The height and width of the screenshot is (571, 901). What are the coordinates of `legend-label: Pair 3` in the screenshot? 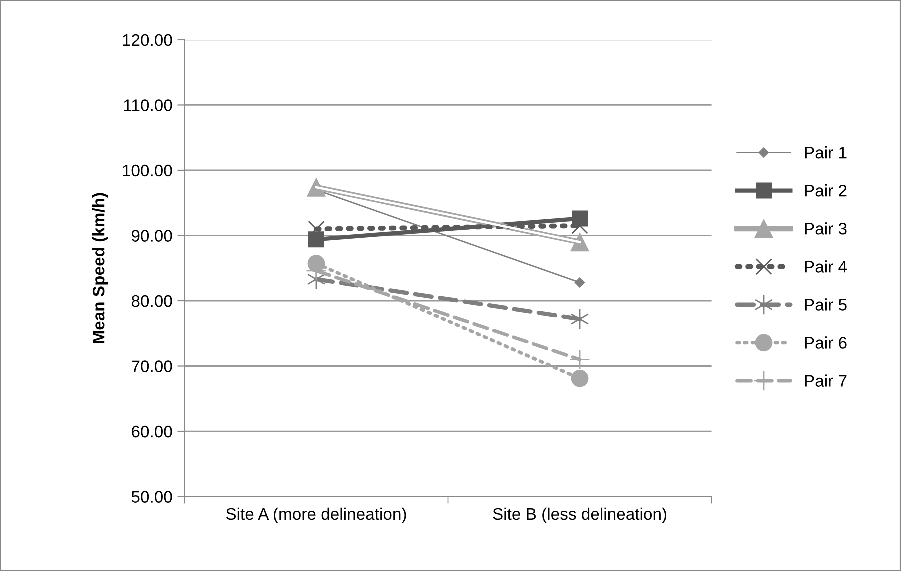 It's located at (826, 228).